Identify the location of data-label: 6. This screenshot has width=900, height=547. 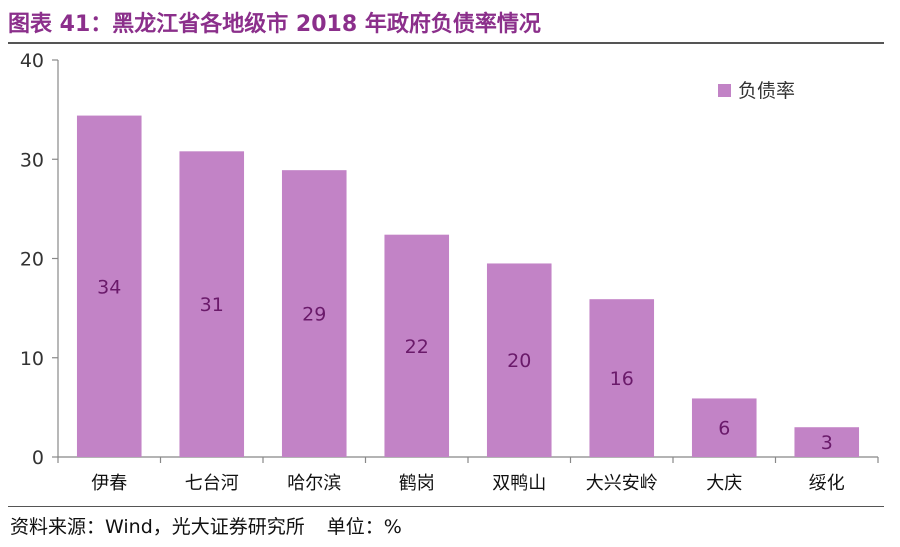
(724, 429).